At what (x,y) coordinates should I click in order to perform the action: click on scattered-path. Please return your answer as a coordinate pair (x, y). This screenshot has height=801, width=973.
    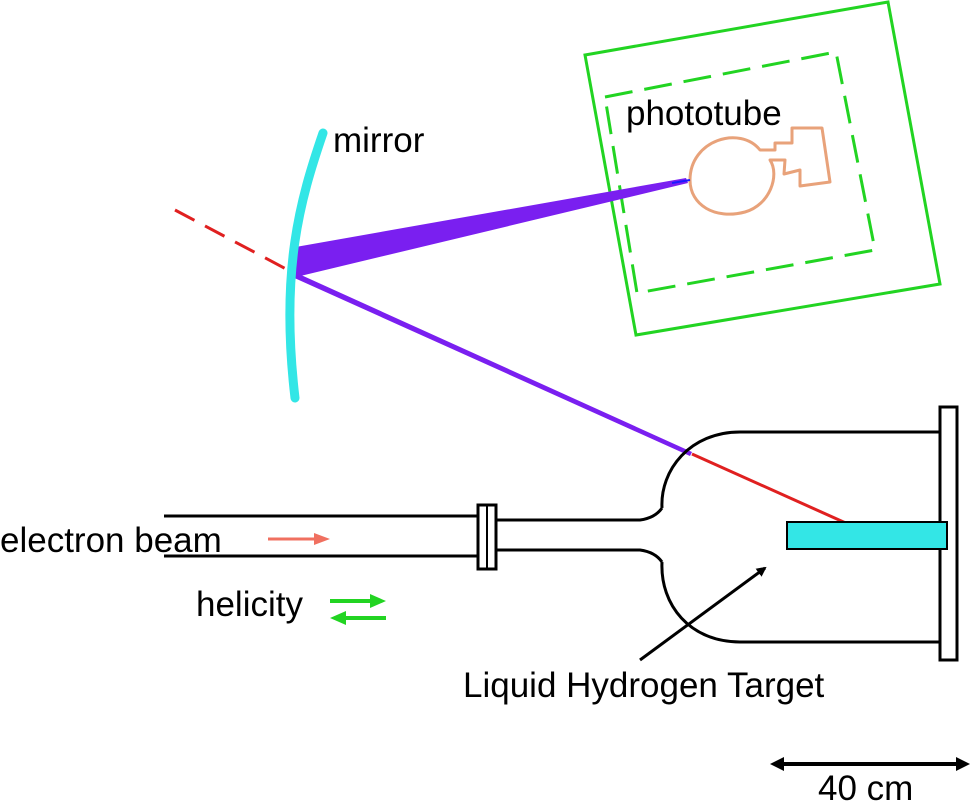
    Looking at the image, I should click on (770, 489).